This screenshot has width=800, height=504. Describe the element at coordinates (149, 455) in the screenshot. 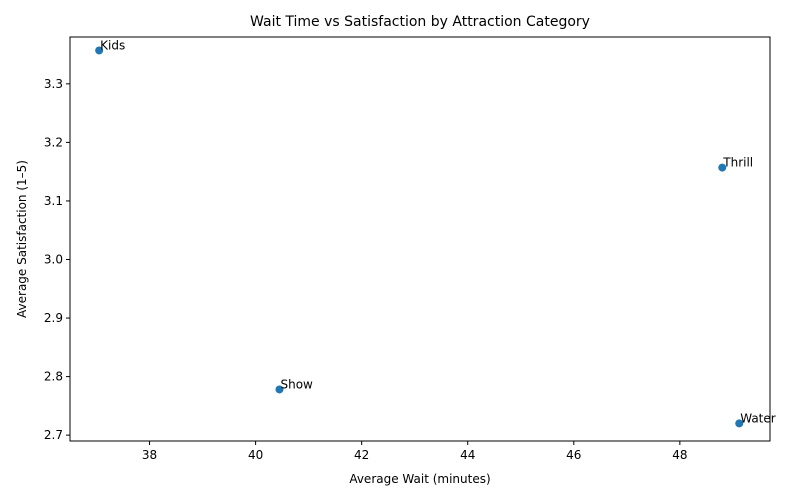

I see `x-tick-label: 38` at that location.